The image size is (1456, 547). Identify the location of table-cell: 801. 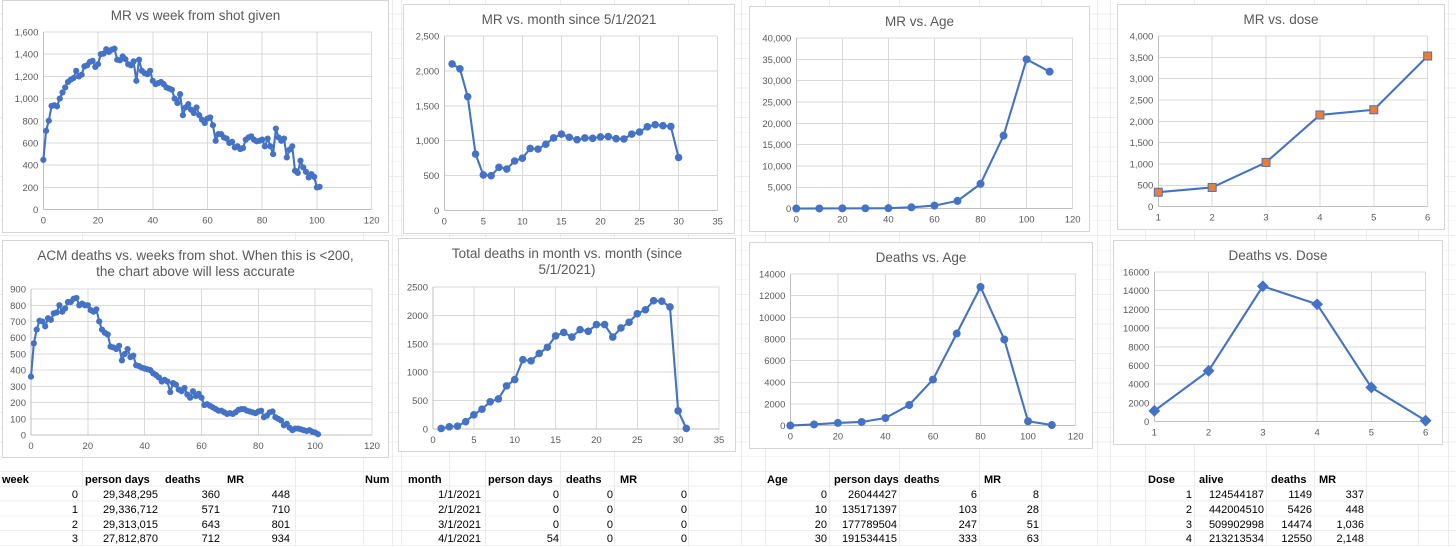
(280, 524).